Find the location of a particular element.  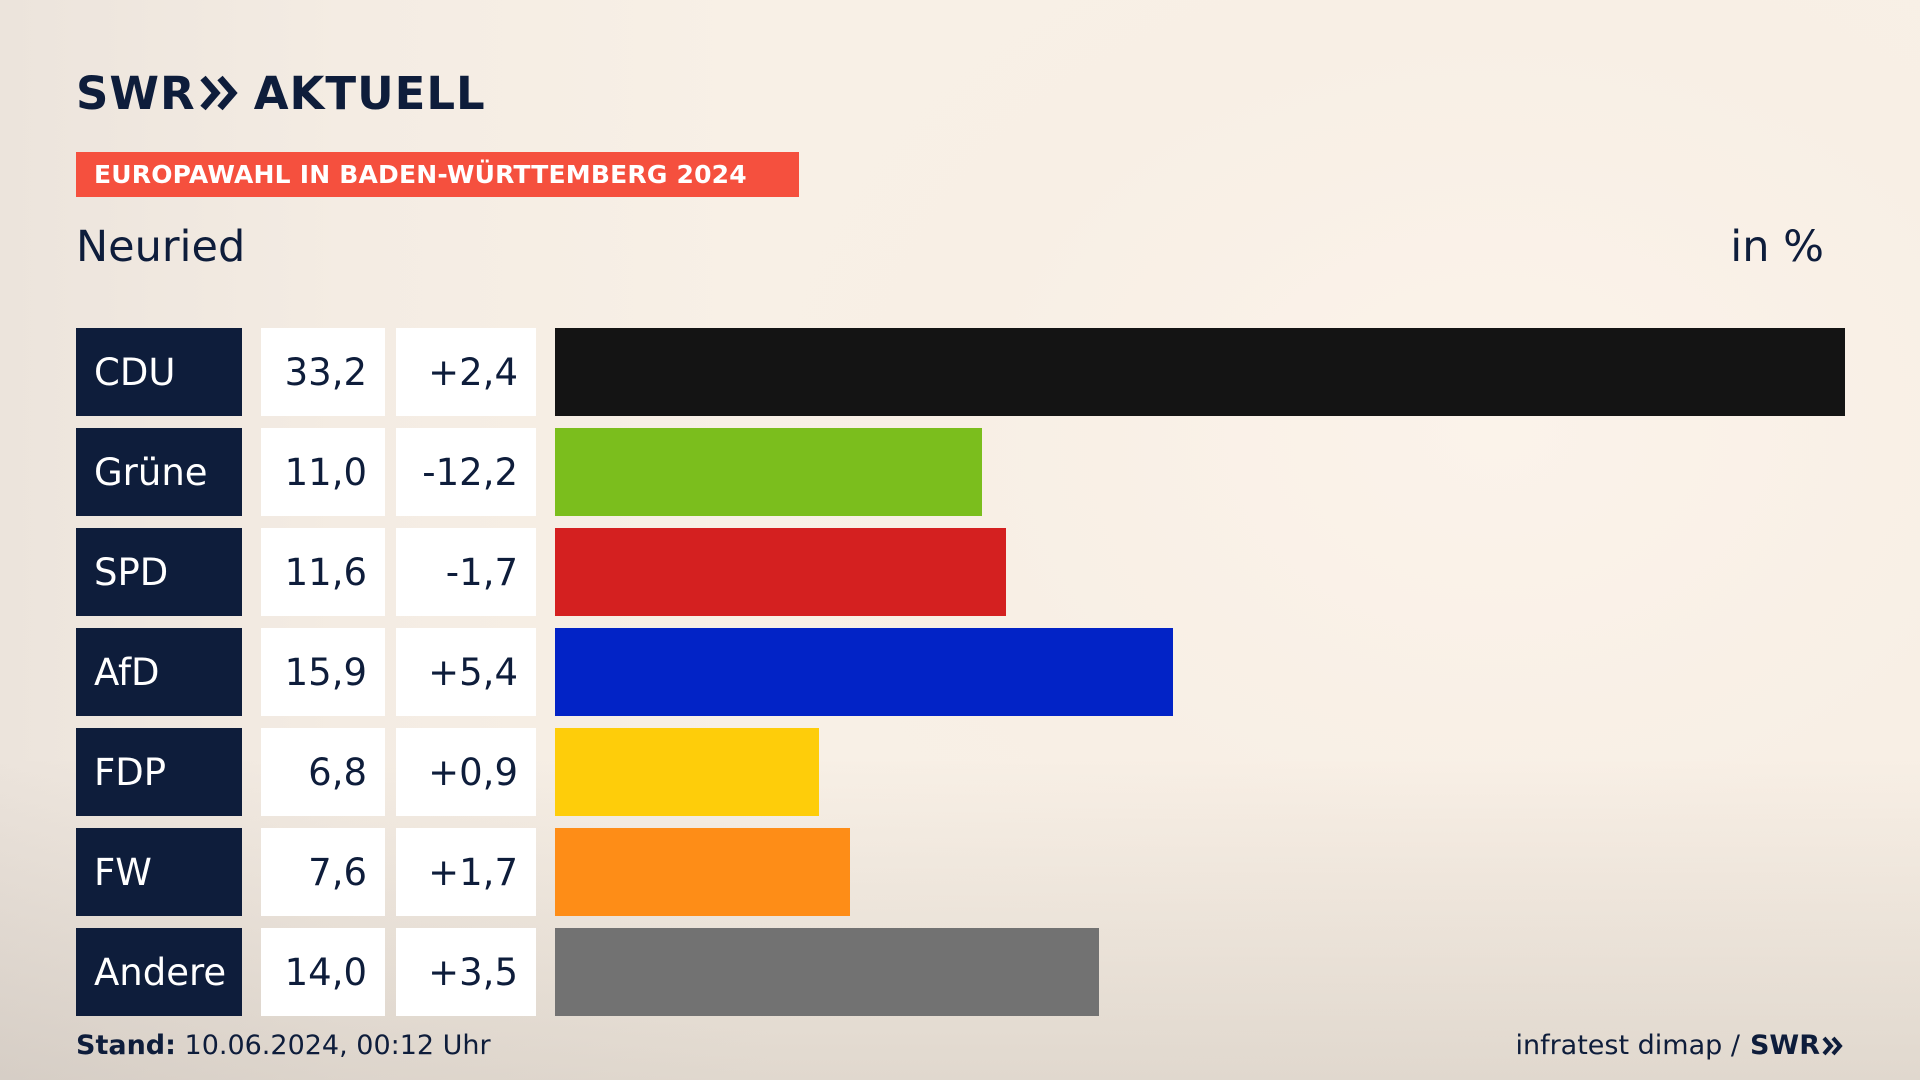

source-text: infratest dimap / is located at coordinates (1627, 1045).